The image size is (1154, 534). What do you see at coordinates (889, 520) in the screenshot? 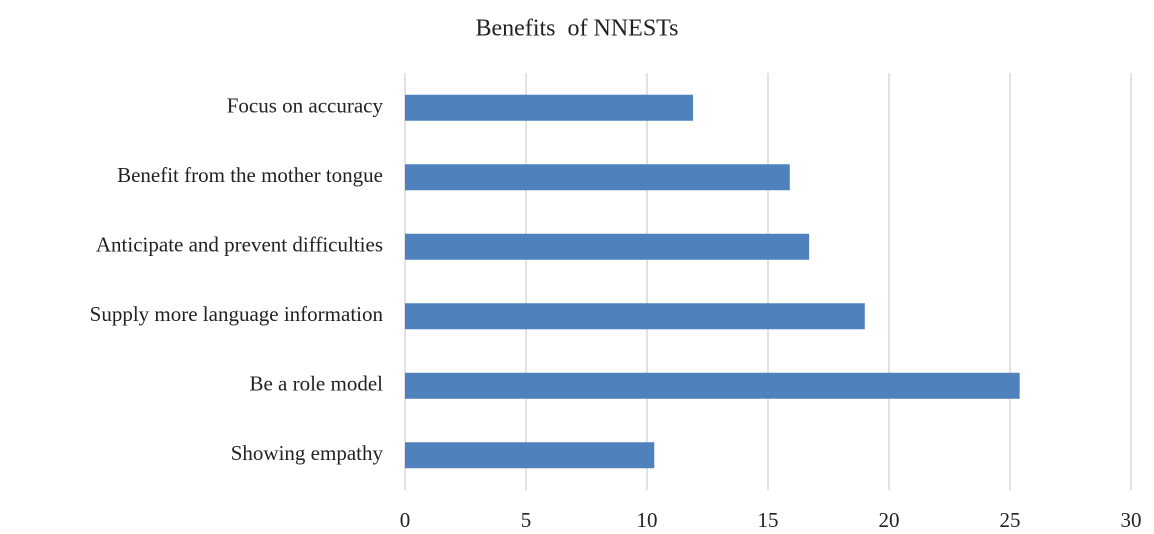
I see `x-tick-label: 20` at bounding box center [889, 520].